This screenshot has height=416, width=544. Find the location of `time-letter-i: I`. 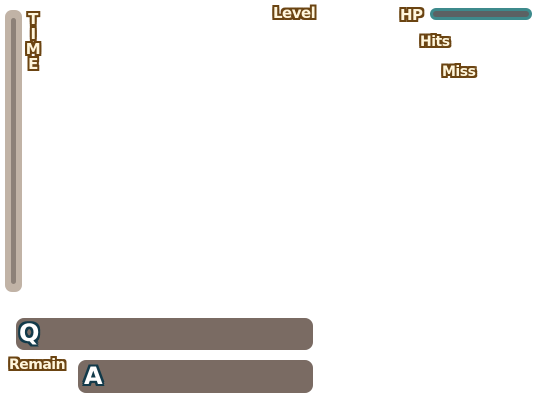

time-letter-i: I is located at coordinates (33, 34).